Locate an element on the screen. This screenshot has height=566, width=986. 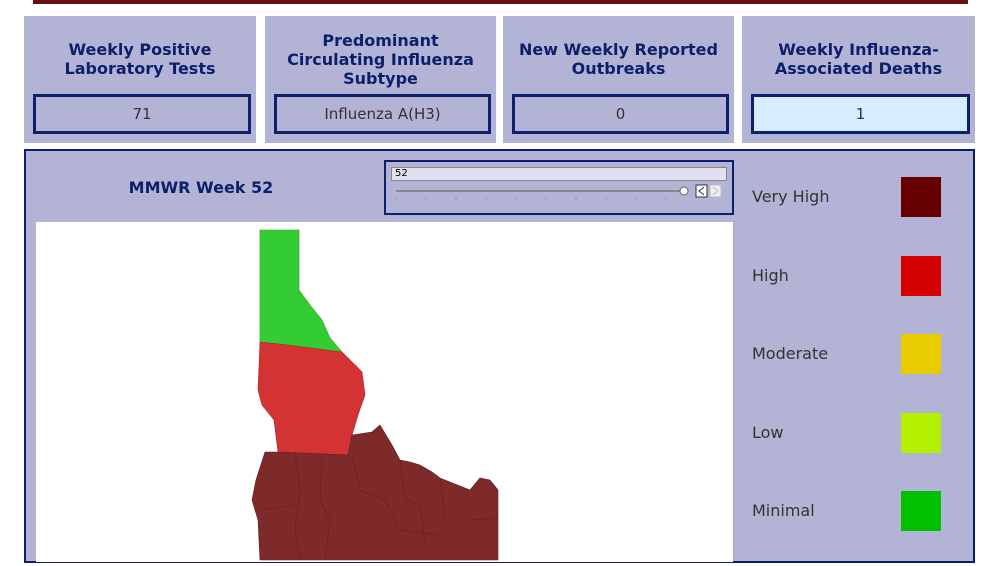
legend-item: Low is located at coordinates (854, 432).